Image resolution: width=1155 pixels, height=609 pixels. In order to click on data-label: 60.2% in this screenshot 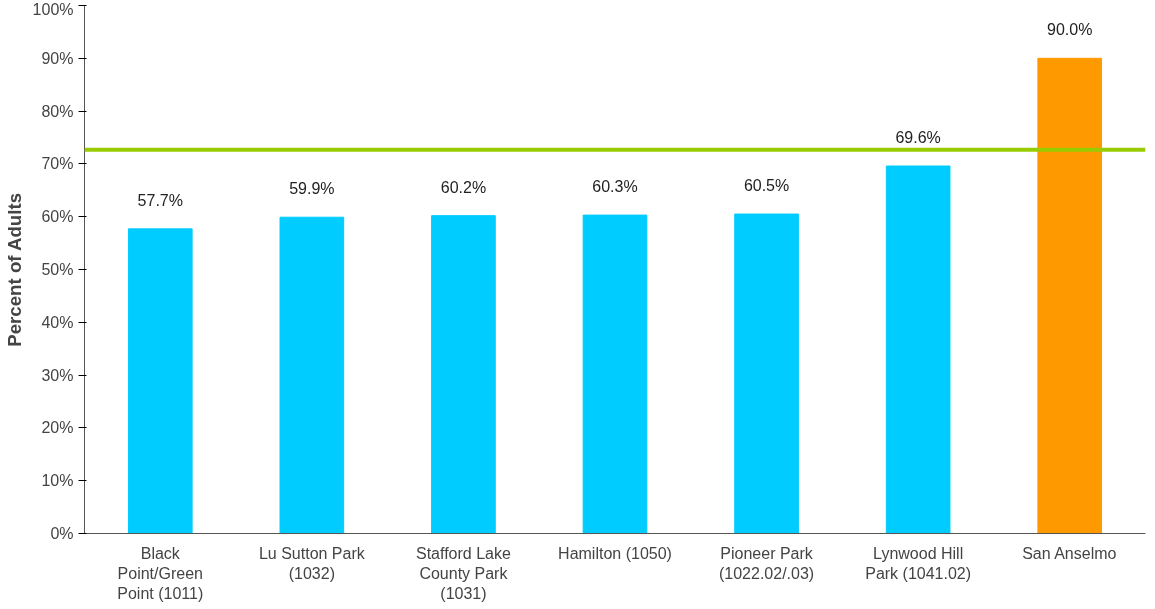, I will do `click(463, 187)`.